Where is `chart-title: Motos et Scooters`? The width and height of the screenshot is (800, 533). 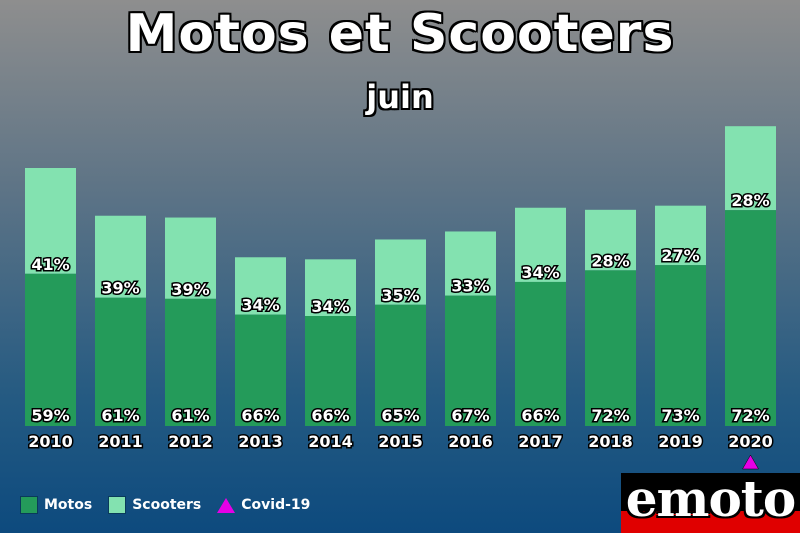
chart-title: Motos et Scooters is located at coordinates (400, 34).